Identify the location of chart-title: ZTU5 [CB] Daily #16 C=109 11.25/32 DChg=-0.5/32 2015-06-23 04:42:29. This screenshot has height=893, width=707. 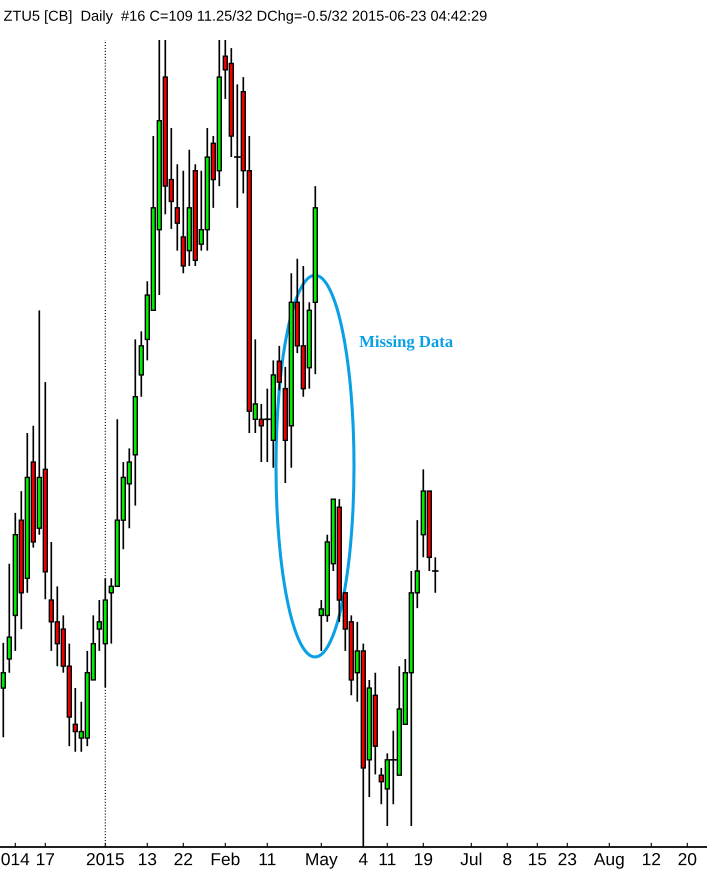
(245, 17).